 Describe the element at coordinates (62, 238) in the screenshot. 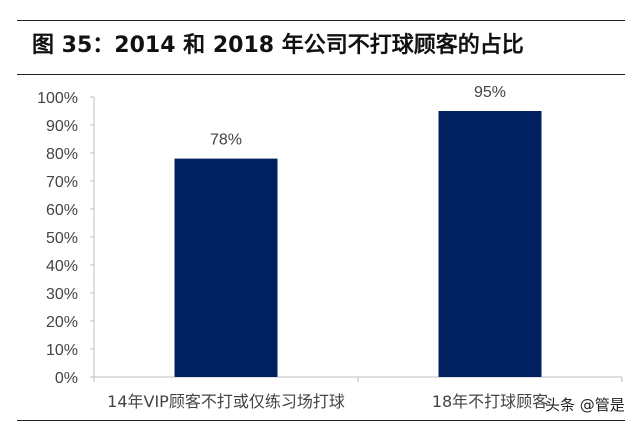

I see `y-tick-label: 50%` at that location.